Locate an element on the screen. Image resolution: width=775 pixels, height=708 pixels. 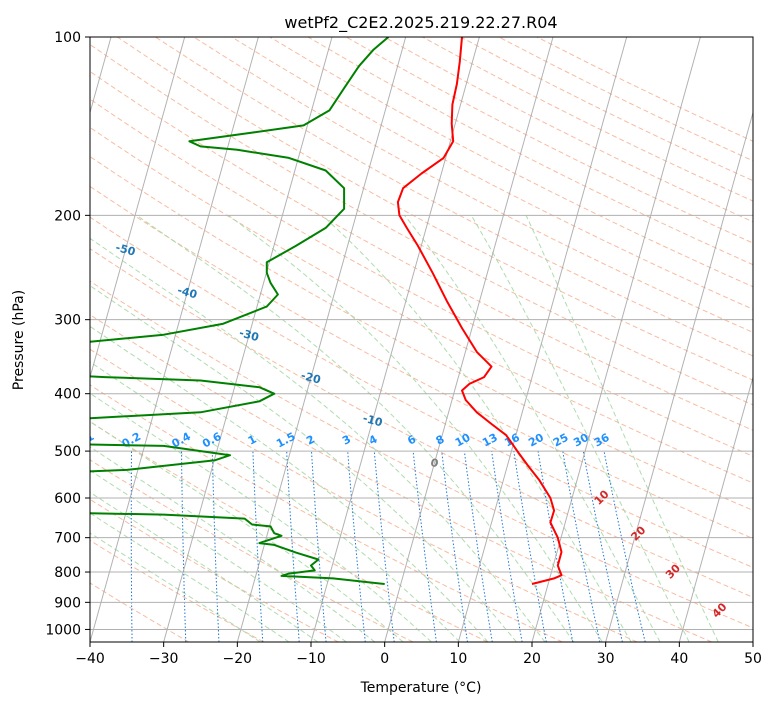
mixing-ratio-label: 10 is located at coordinates (463, 440).